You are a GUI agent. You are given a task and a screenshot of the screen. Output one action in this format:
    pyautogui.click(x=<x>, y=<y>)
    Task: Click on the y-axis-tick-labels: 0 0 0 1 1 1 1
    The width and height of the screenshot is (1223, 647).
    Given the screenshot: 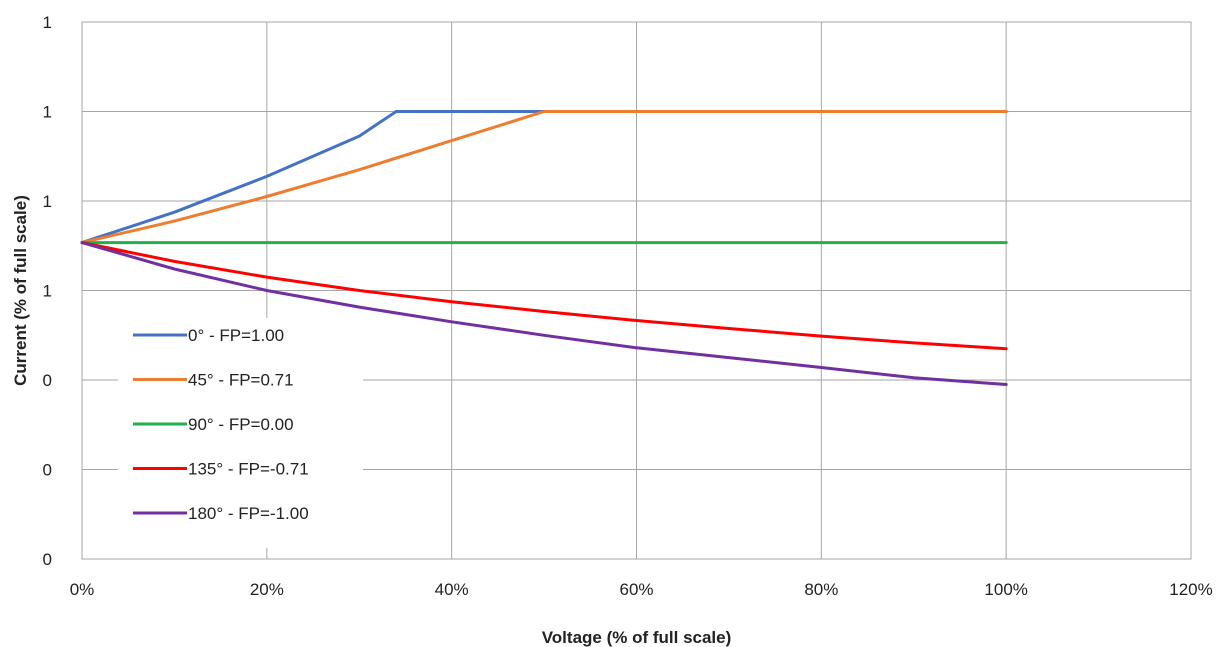 What is the action you would take?
    pyautogui.click(x=47, y=291)
    